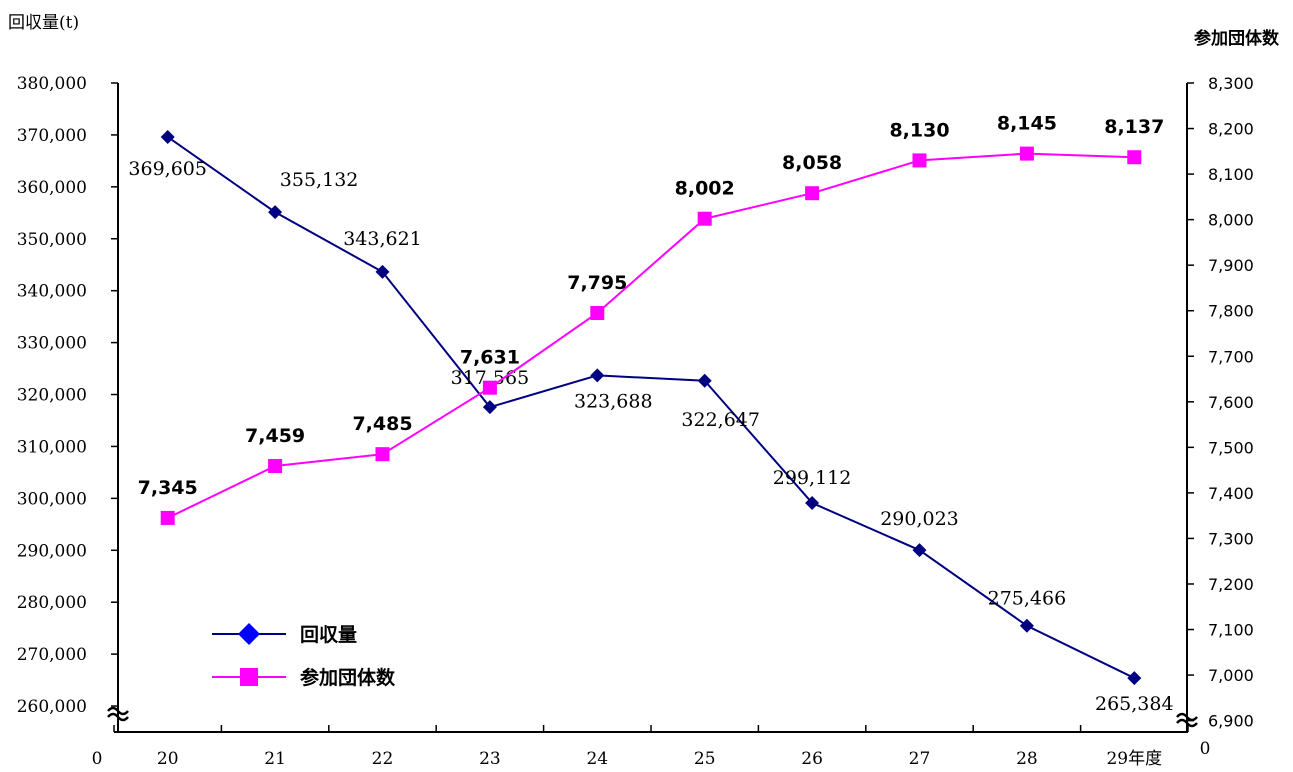  Describe the element at coordinates (613, 401) in the screenshot. I see `data-label-collection: 323,688` at that location.